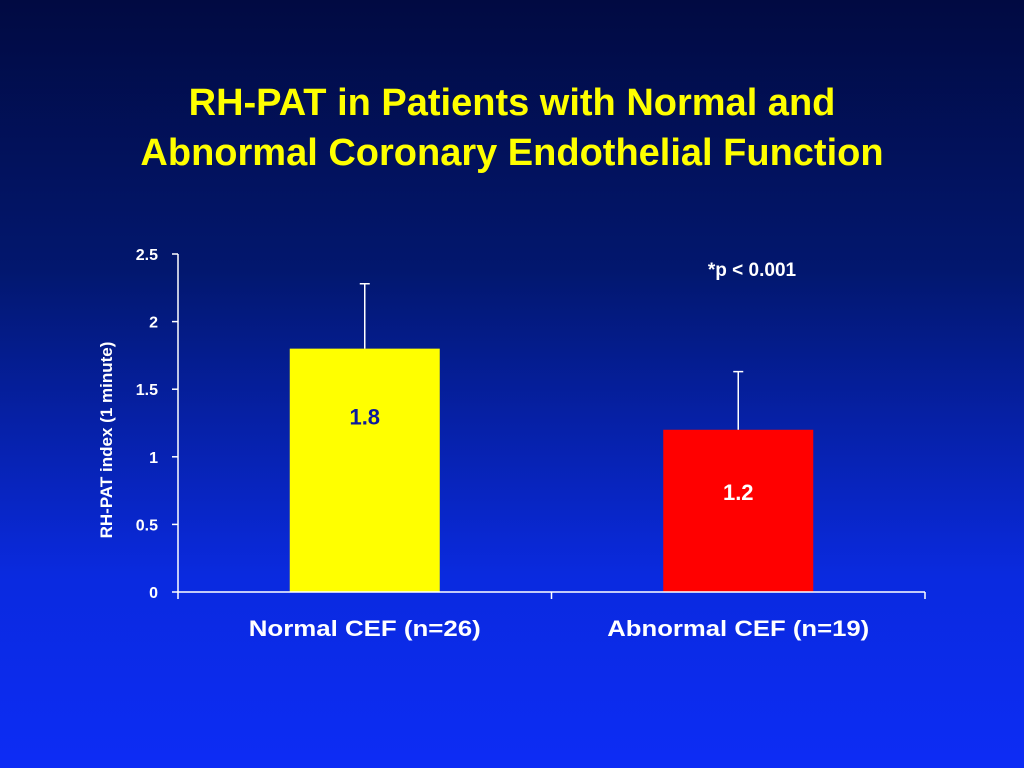  I want to click on significance-annotation: *p < 0.001, so click(752, 270).